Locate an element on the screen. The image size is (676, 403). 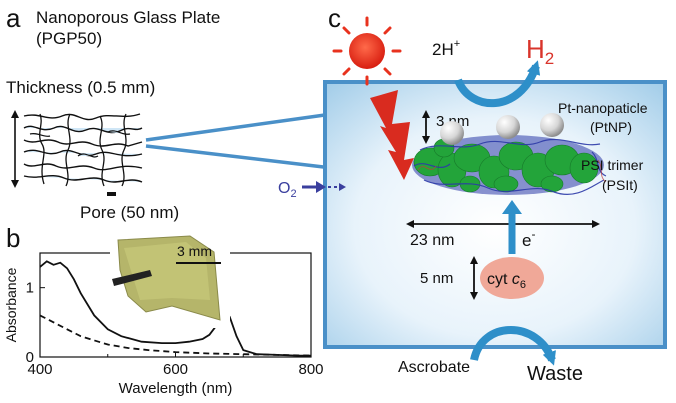
dim-23nm-label: 23 nm is located at coordinates (432, 240).